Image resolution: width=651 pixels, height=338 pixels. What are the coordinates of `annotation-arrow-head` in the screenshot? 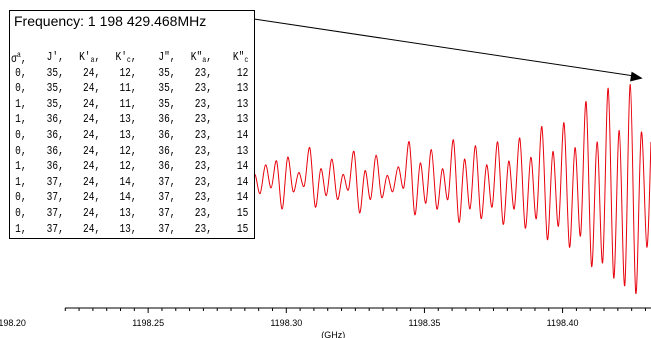 It's located at (636, 76).